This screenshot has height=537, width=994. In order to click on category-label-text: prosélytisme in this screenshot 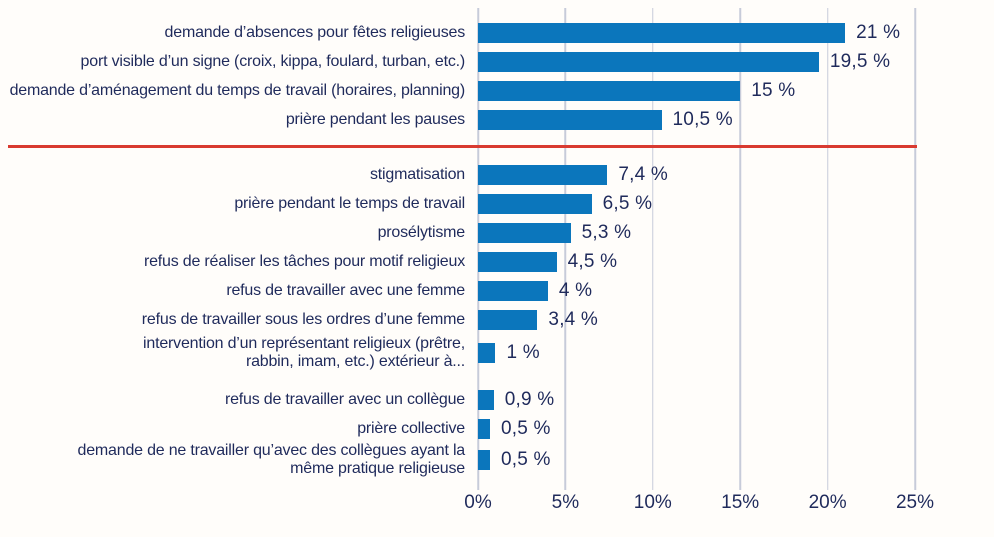, I will do `click(421, 232)`.